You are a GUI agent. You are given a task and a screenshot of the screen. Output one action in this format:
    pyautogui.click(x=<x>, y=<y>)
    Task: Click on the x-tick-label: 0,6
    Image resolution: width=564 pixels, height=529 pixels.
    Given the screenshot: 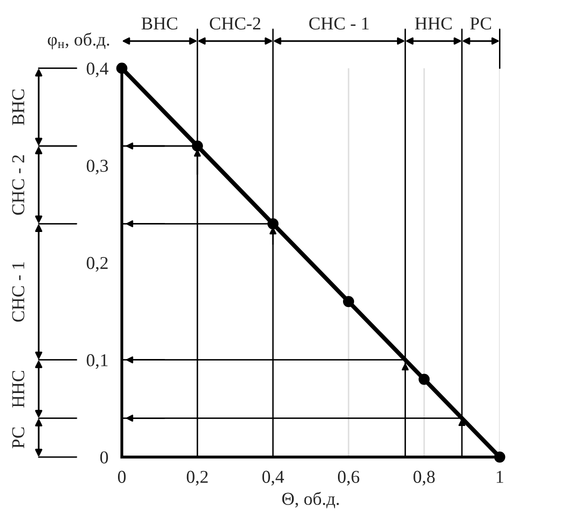 What is the action you would take?
    pyautogui.click(x=349, y=478)
    